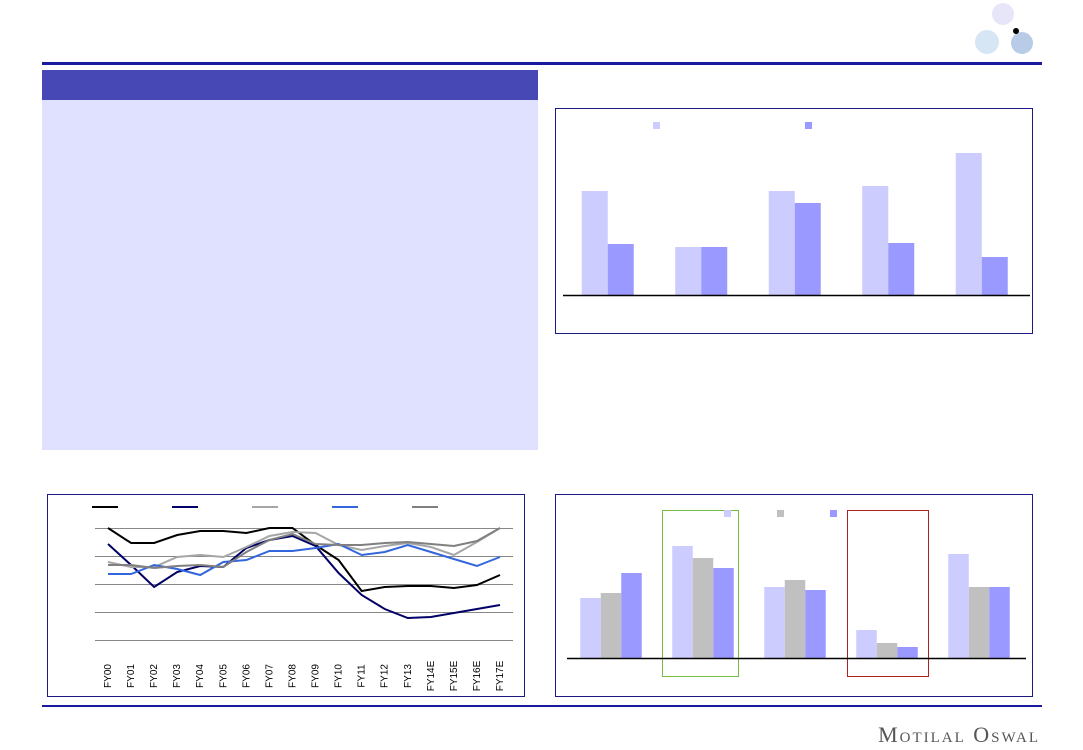 The image size is (1083, 750). Describe the element at coordinates (316, 676) in the screenshot. I see `x-tick-label: FY09` at that location.